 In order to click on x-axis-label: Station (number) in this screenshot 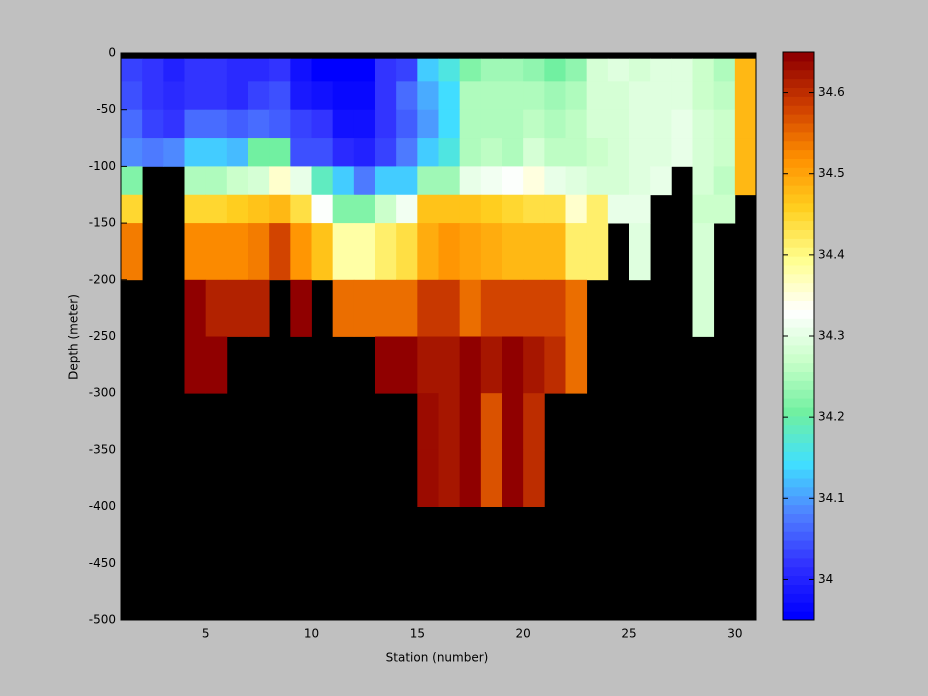, I will do `click(437, 658)`.